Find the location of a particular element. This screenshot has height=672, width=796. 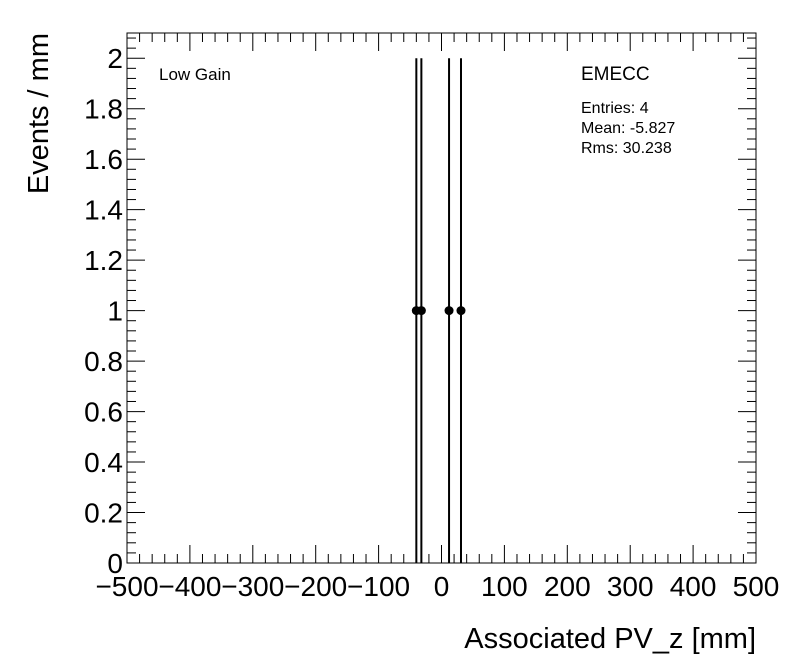

y-tick-label: 0.4 is located at coordinates (103, 462).